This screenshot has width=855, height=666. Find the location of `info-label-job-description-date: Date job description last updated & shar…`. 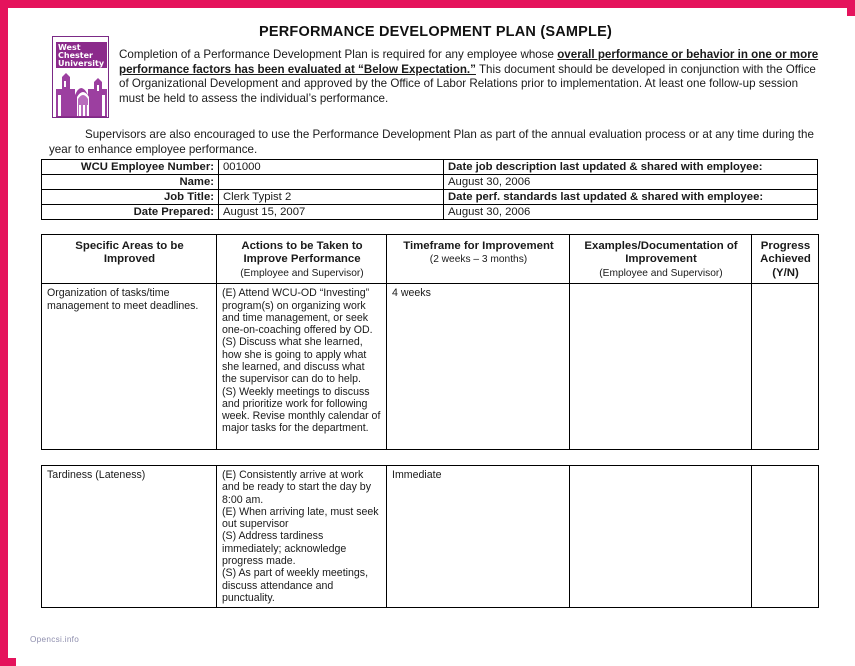

info-label-job-description-date: Date job description last updated & shar… is located at coordinates (630, 167).